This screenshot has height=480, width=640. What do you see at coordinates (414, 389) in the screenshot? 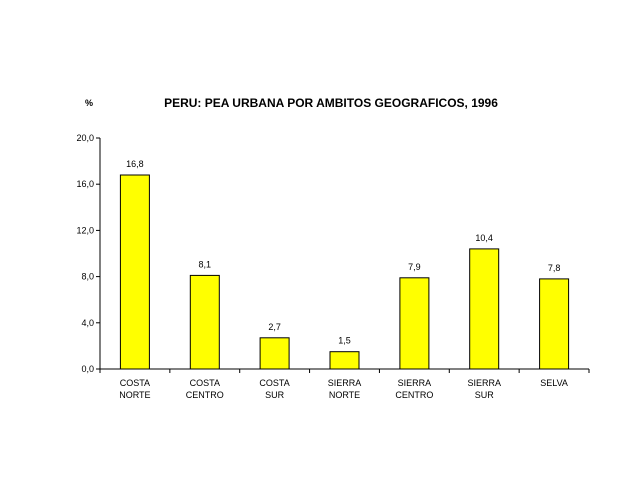
I see `x-tick-label: SIERRA CENTRO` at bounding box center [414, 389].